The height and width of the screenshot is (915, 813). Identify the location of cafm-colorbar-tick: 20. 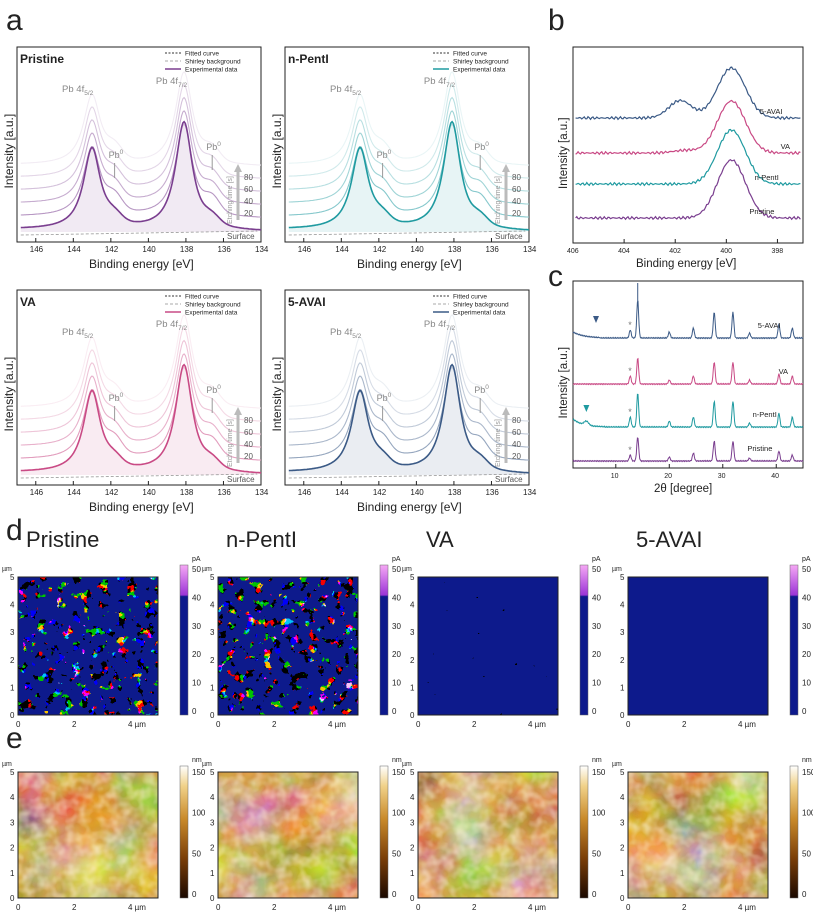
(396, 654).